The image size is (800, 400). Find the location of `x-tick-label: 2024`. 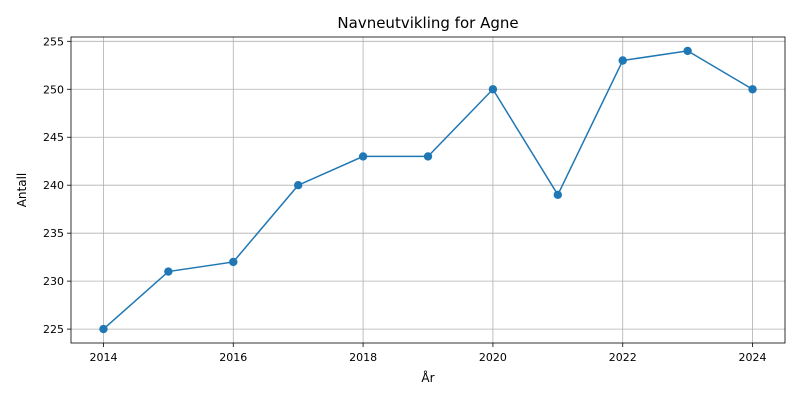

x-tick-label: 2024 is located at coordinates (753, 357).